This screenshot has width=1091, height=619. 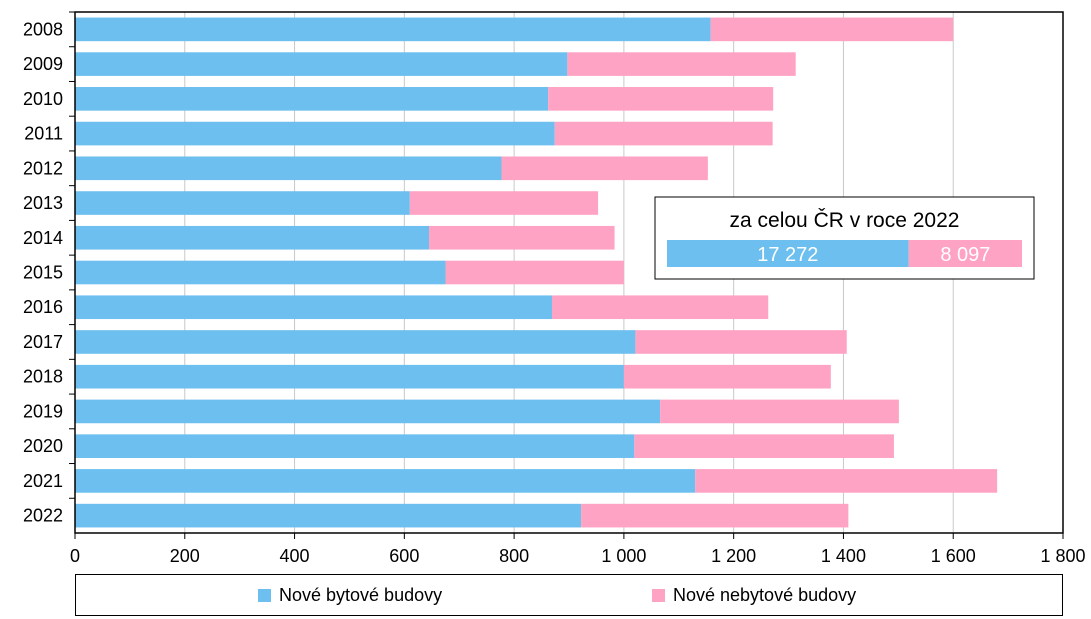 I want to click on bar-bytove-2011, so click(x=315, y=133).